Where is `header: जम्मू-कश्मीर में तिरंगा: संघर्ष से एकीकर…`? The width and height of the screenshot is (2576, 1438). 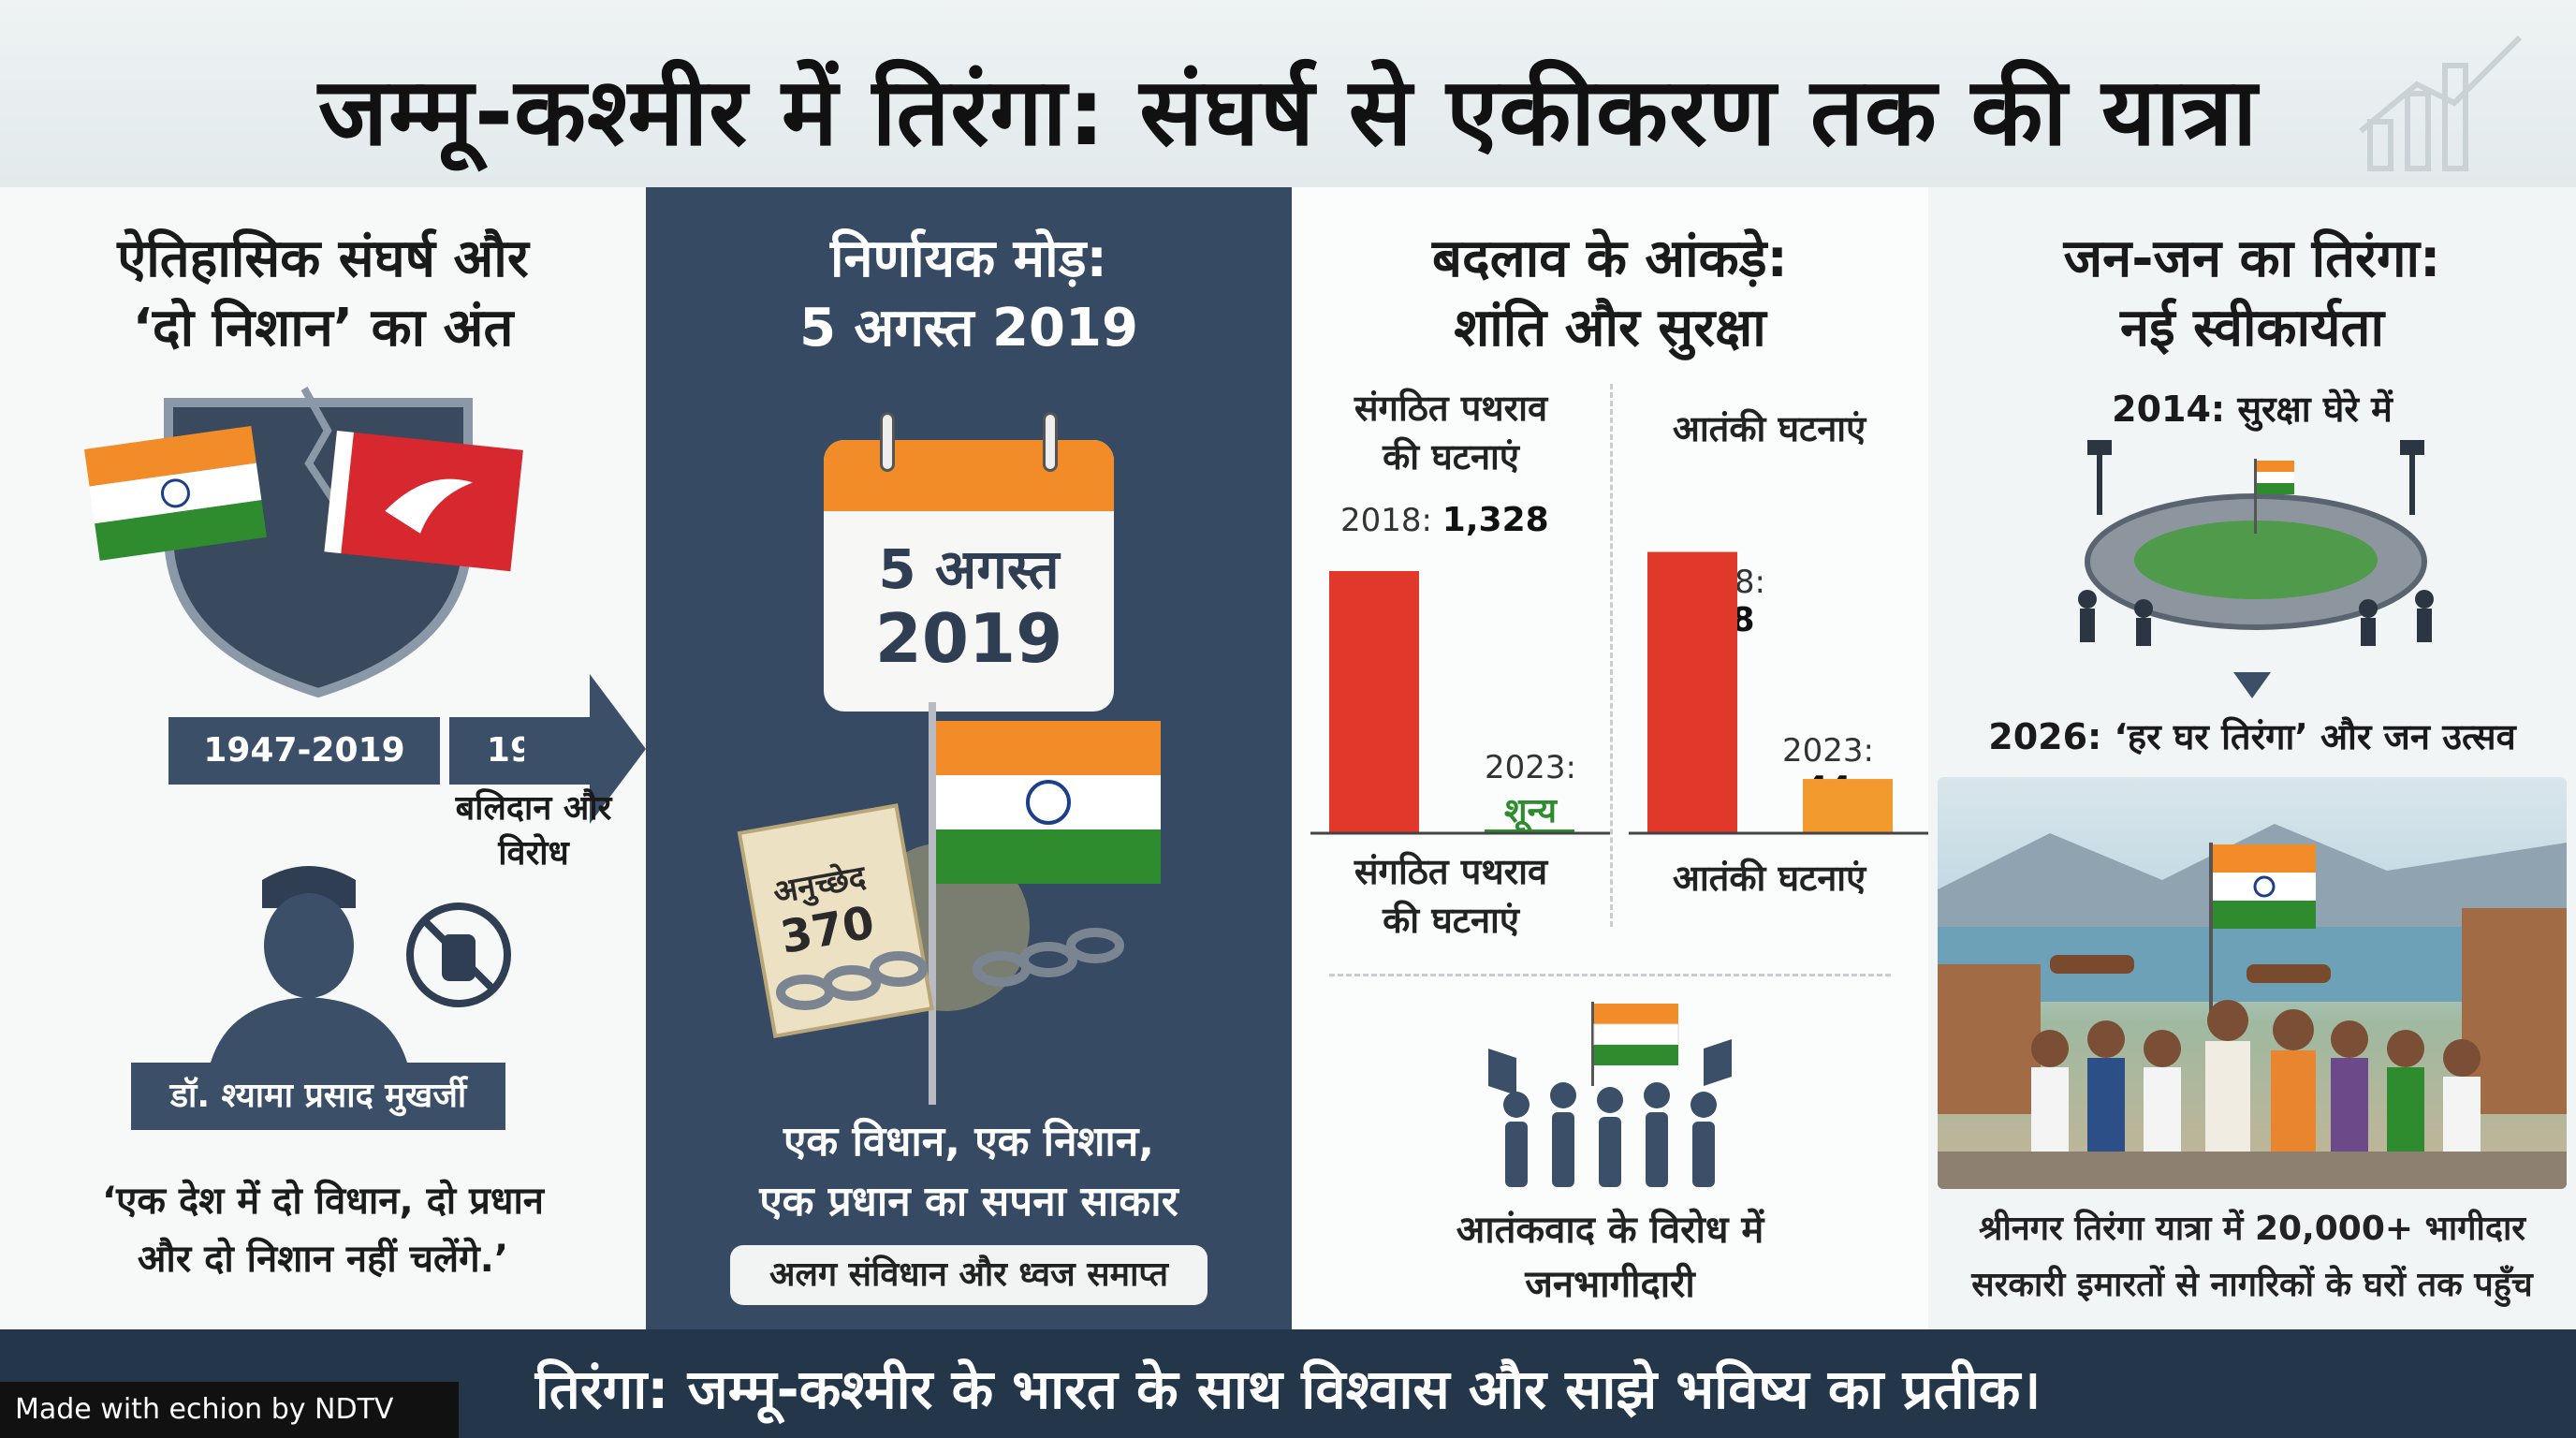 header: जम्मू-कश्मीर में तिरंगा: संघर्ष से एकीकर… is located at coordinates (1288, 93).